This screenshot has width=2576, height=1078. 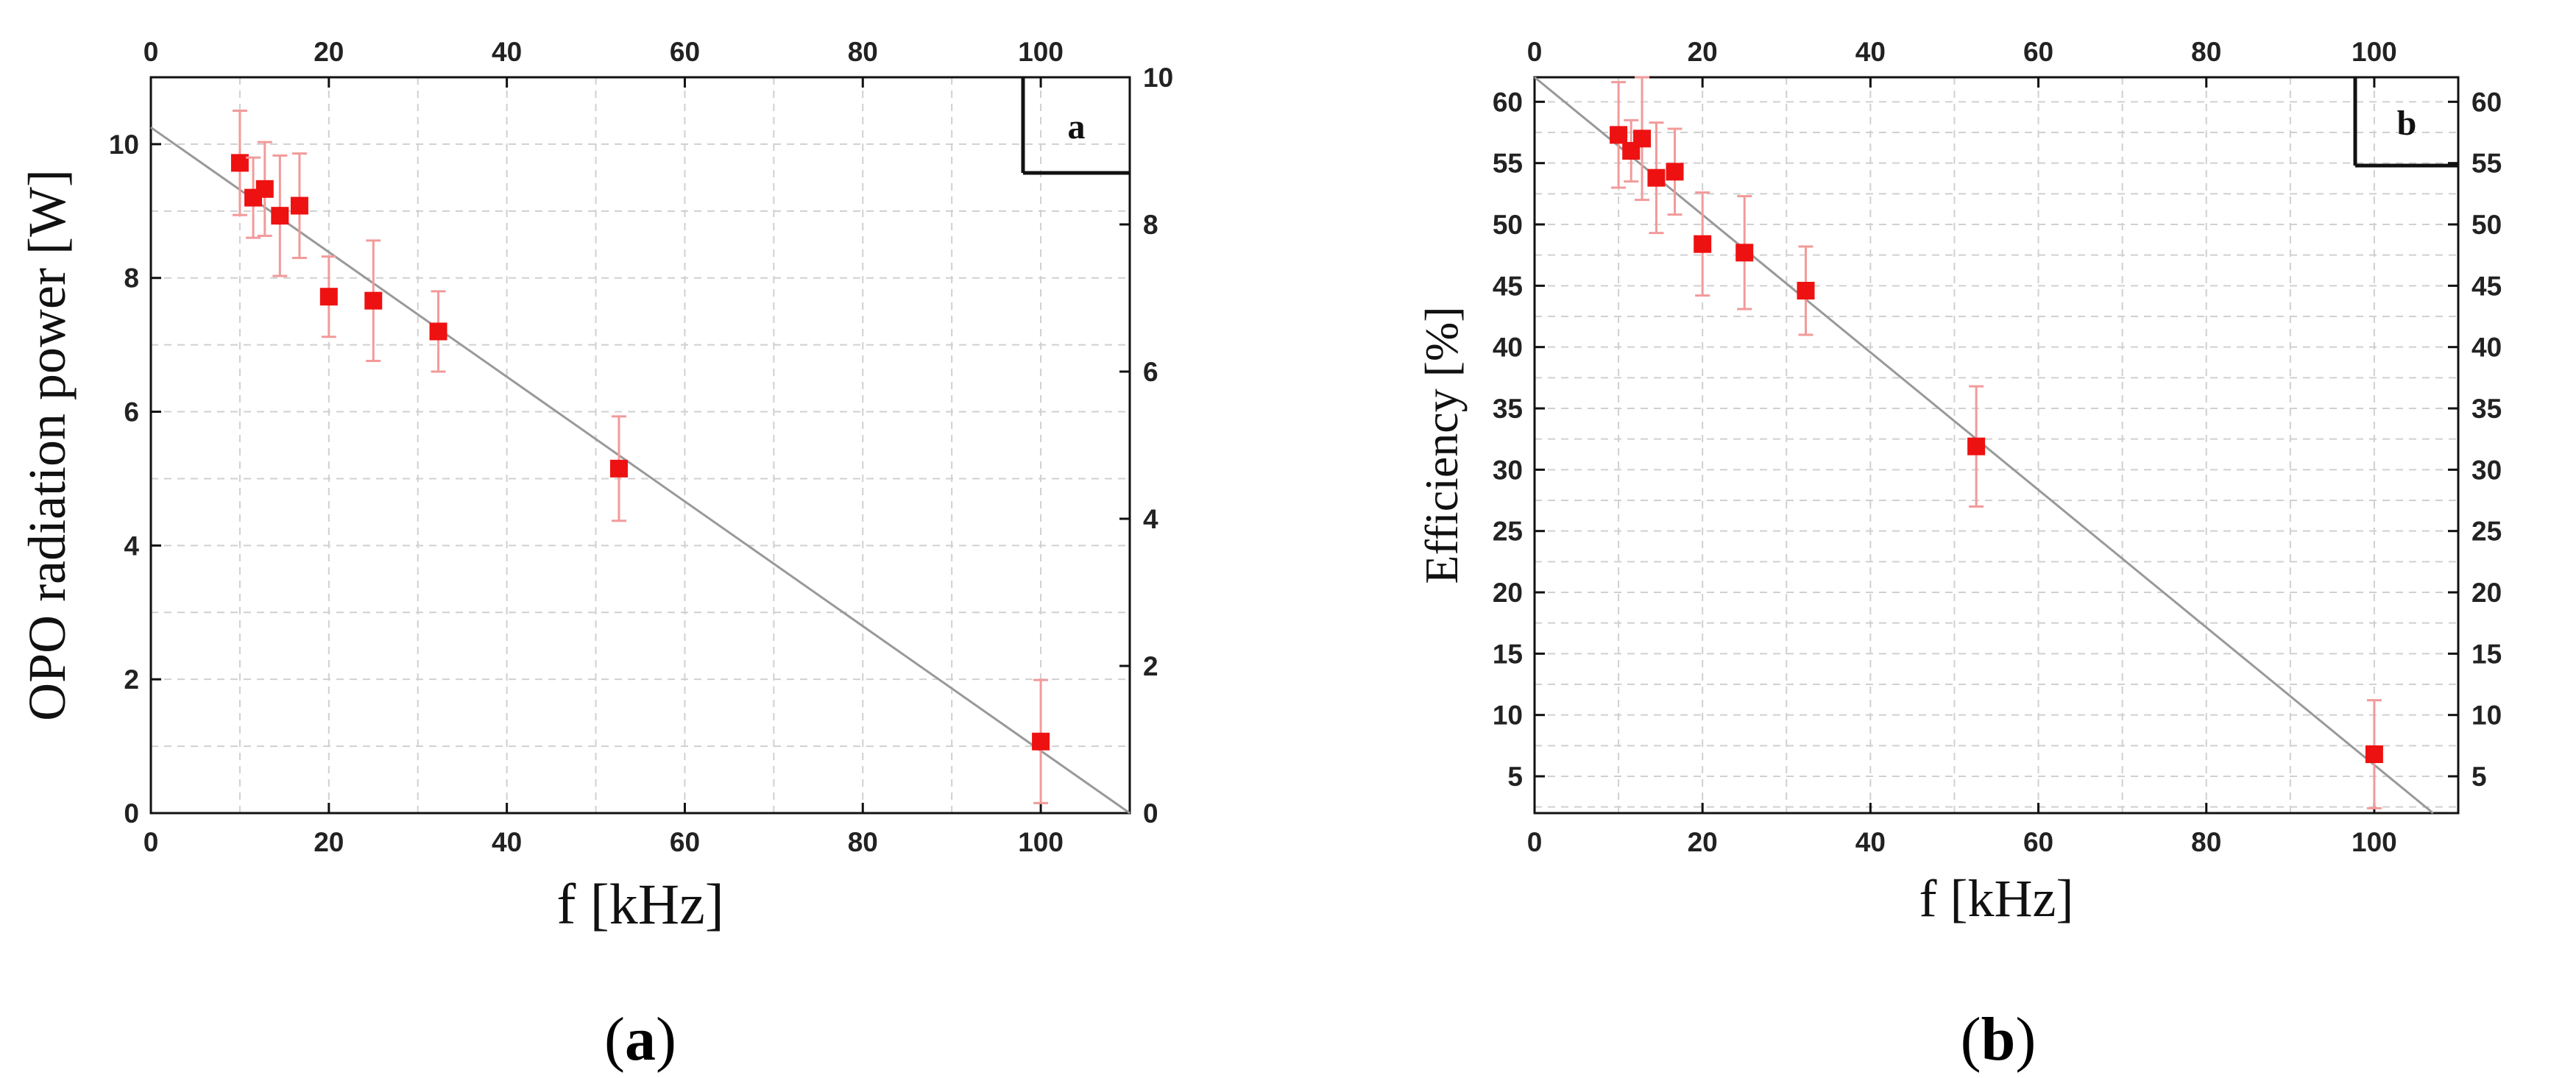 What do you see at coordinates (2486, 654) in the screenshot?
I see `right-y-tick-label: 15` at bounding box center [2486, 654].